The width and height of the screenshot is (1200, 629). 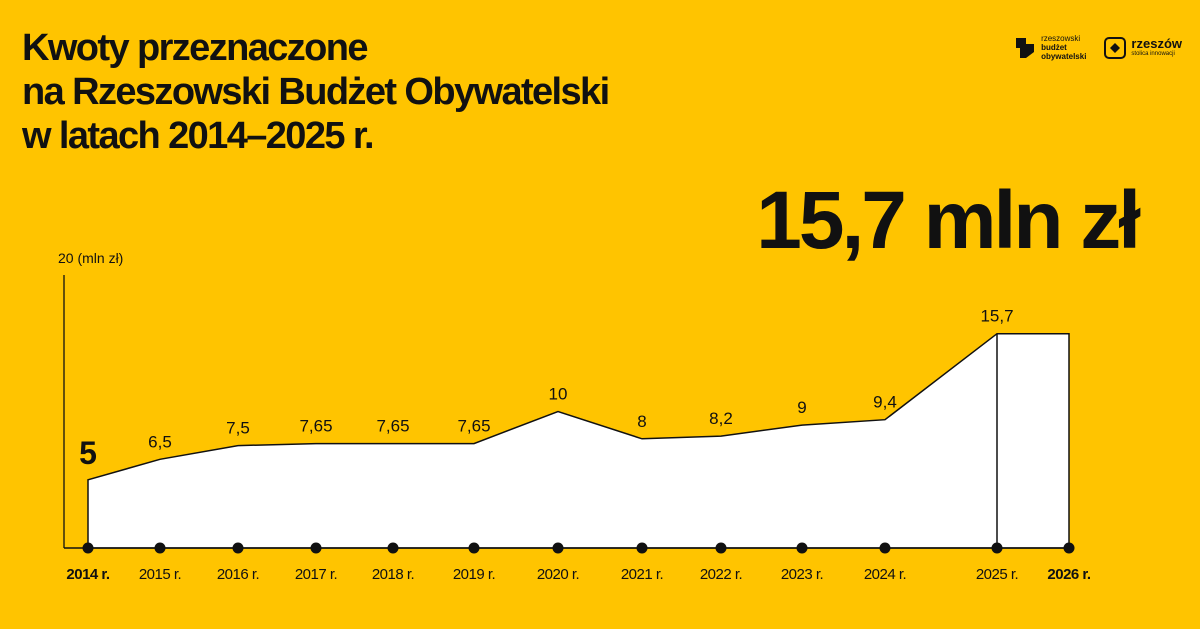 What do you see at coordinates (1115, 47) in the screenshot?
I see `rzeszow-mark-icon` at bounding box center [1115, 47].